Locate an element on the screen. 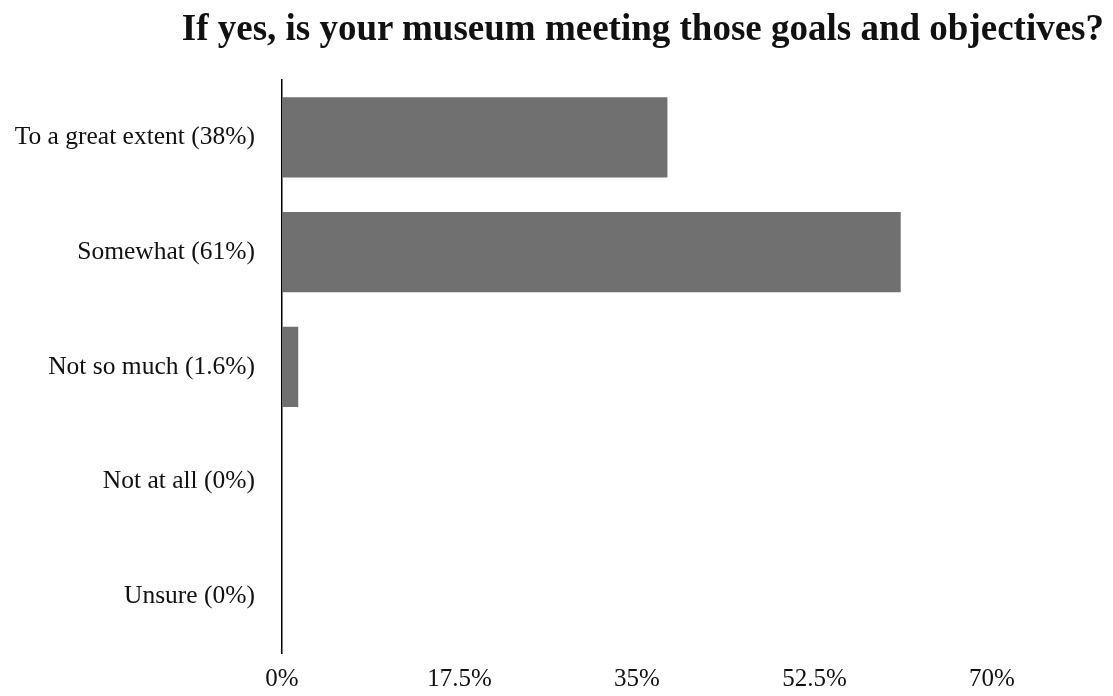  x-tick-label: 0% is located at coordinates (282, 678).